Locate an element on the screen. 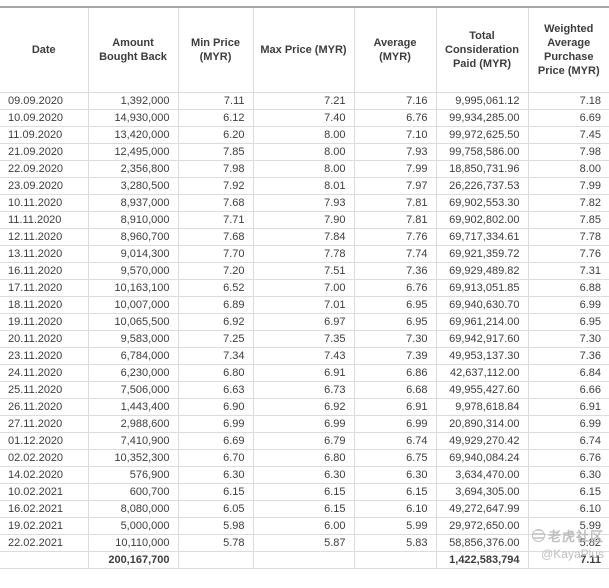  value-cell: 7.01 is located at coordinates (304, 305).